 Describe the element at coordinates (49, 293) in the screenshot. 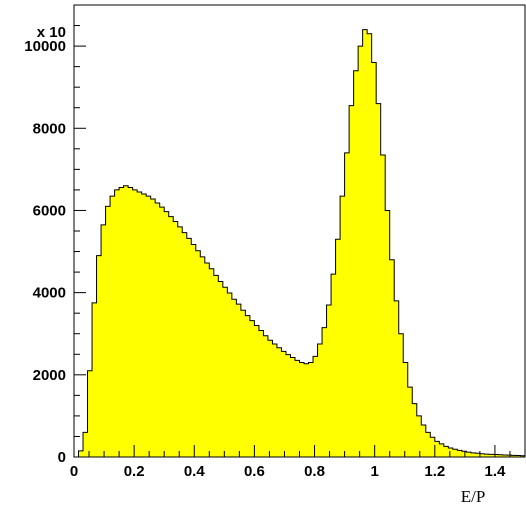

I see `y-tick-label: 4000` at that location.